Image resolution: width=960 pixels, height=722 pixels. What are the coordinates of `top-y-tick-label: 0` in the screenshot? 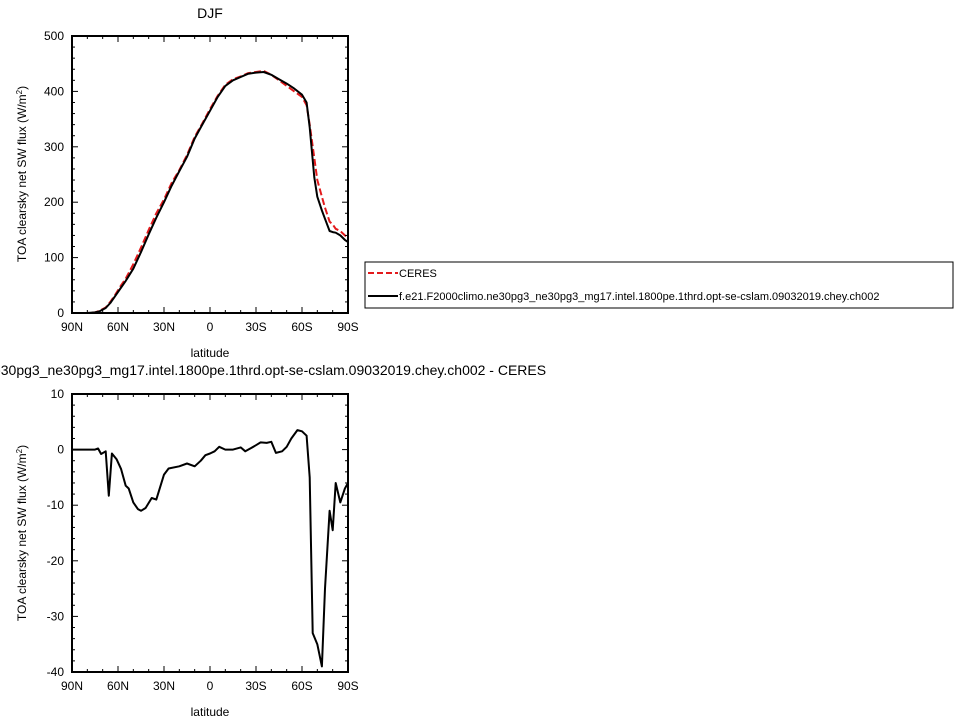 It's located at (60, 313).